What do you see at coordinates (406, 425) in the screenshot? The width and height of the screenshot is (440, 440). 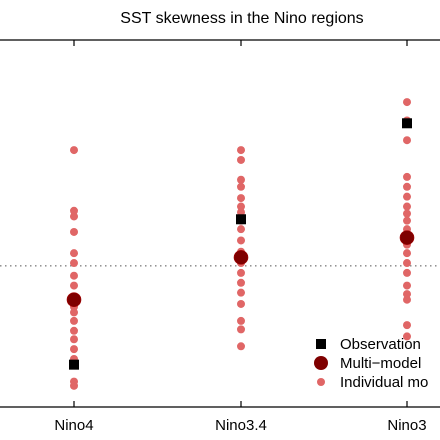 I see `x-tick-label-nino3: Nino3` at bounding box center [406, 425].